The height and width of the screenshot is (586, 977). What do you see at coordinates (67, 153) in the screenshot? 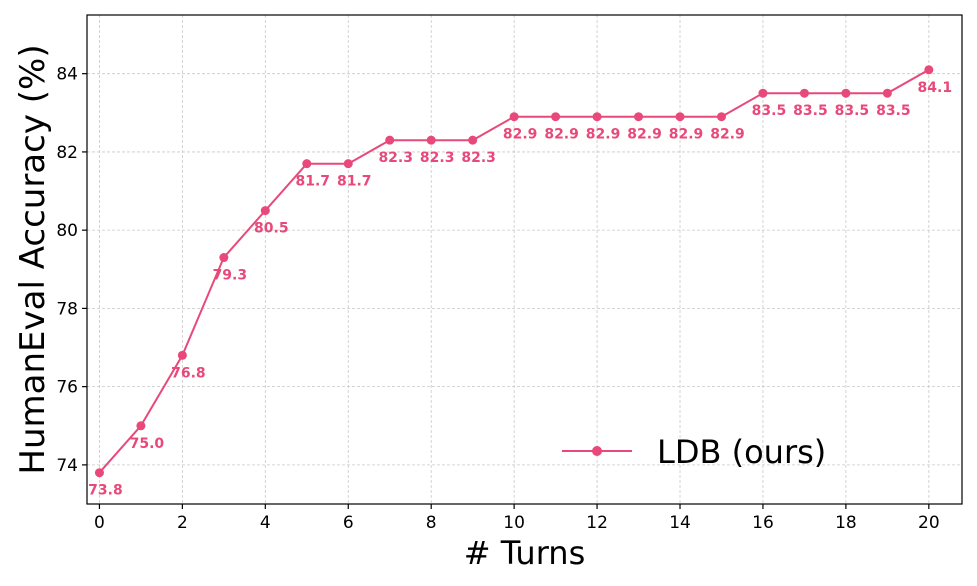
I see `y-tick-label: 82` at bounding box center [67, 153].